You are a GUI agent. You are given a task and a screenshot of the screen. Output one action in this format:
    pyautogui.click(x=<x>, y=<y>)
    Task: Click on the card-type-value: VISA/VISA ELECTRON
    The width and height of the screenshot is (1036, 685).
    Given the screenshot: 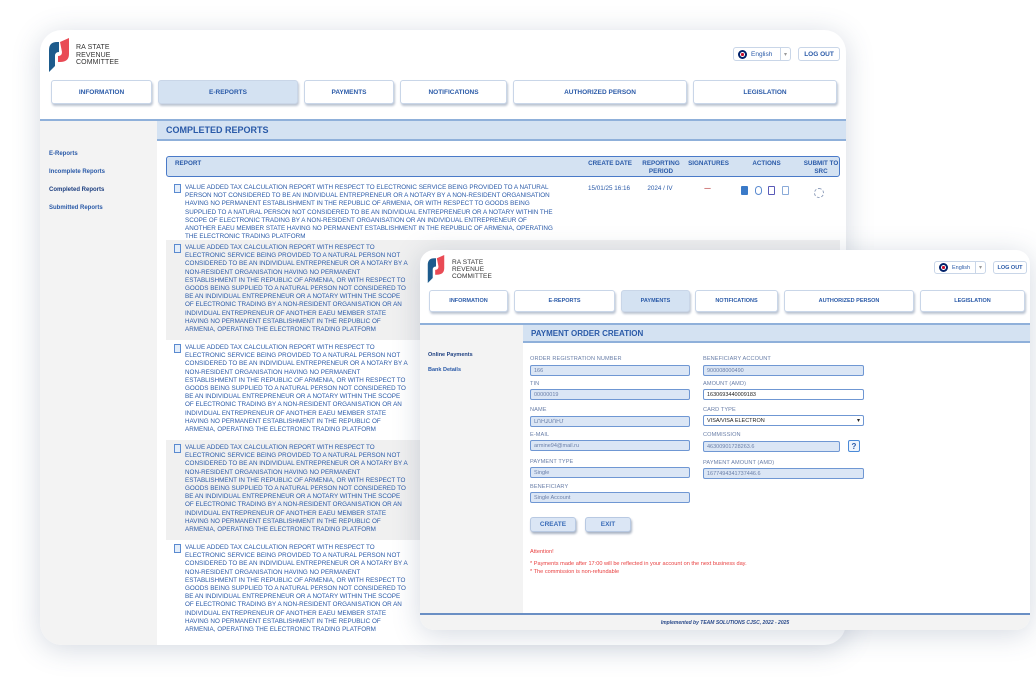 What is the action you would take?
    pyautogui.click(x=736, y=420)
    